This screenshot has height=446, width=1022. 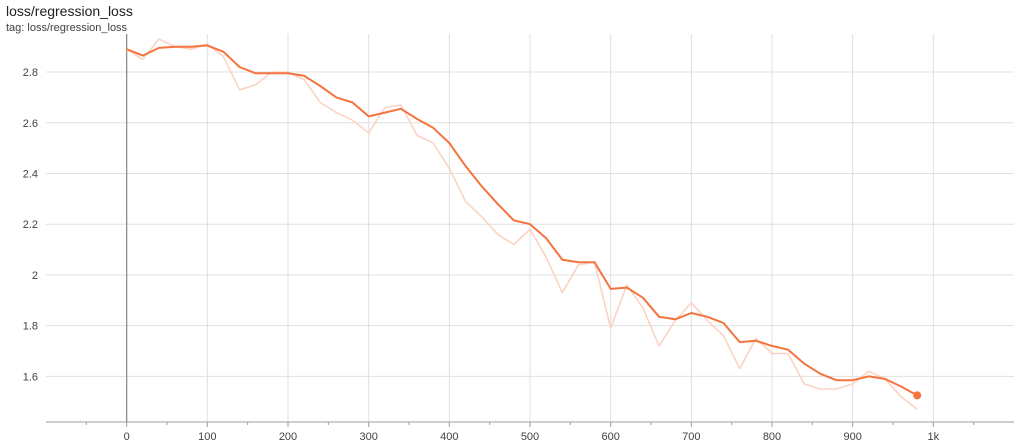 I want to click on x-tick-label: 200, so click(x=288, y=437).